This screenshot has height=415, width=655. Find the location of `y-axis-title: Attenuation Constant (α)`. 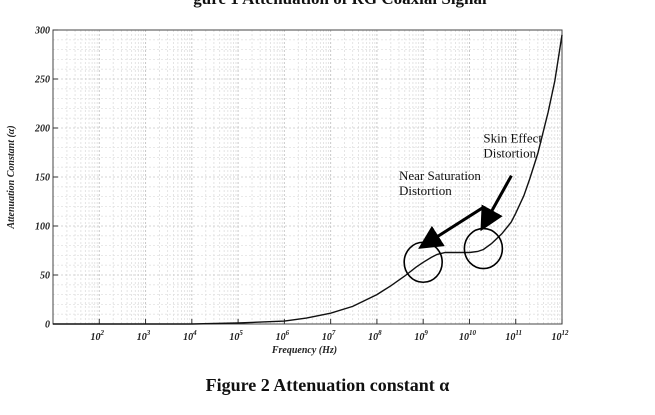

y-axis-title: Attenuation Constant (α) is located at coordinates (11, 177).